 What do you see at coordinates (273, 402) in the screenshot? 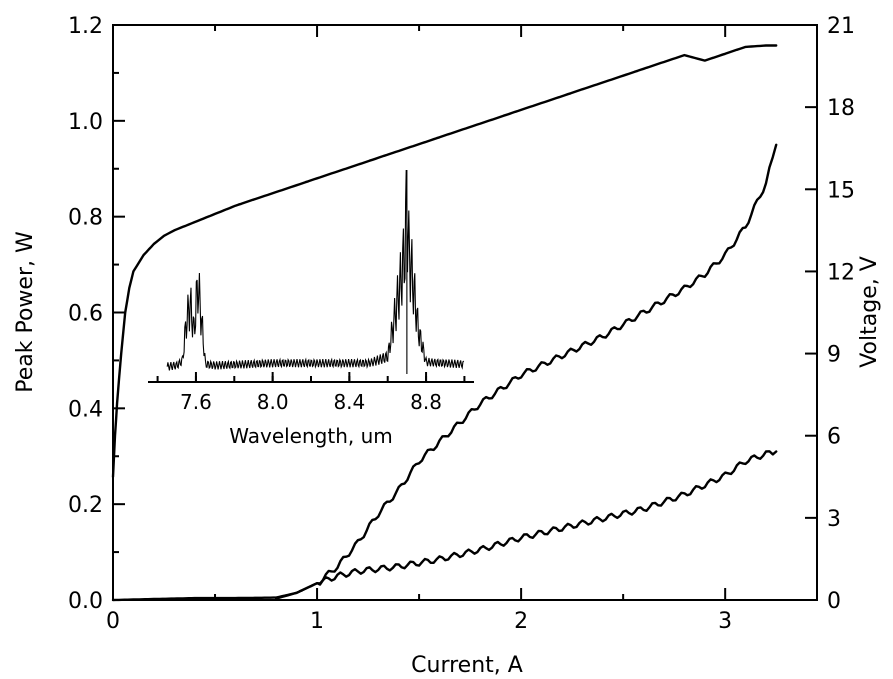
I see `inset-x-tick-label: 8.0` at bounding box center [273, 402].